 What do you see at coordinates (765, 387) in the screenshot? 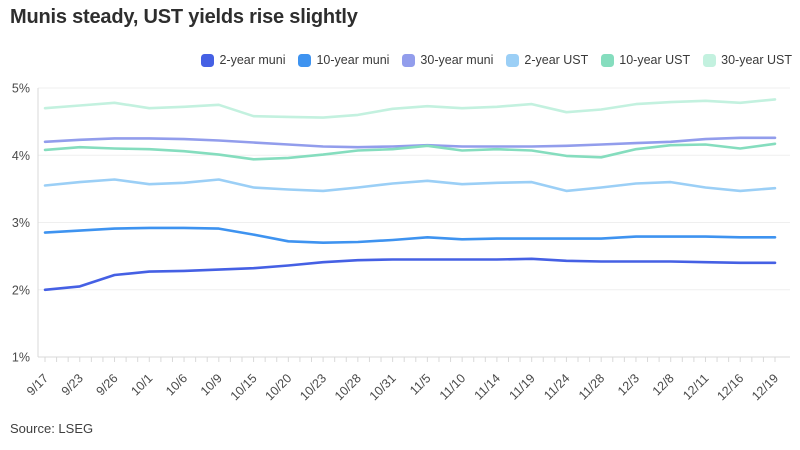
I see `x-axis-label: 12/19` at bounding box center [765, 387].